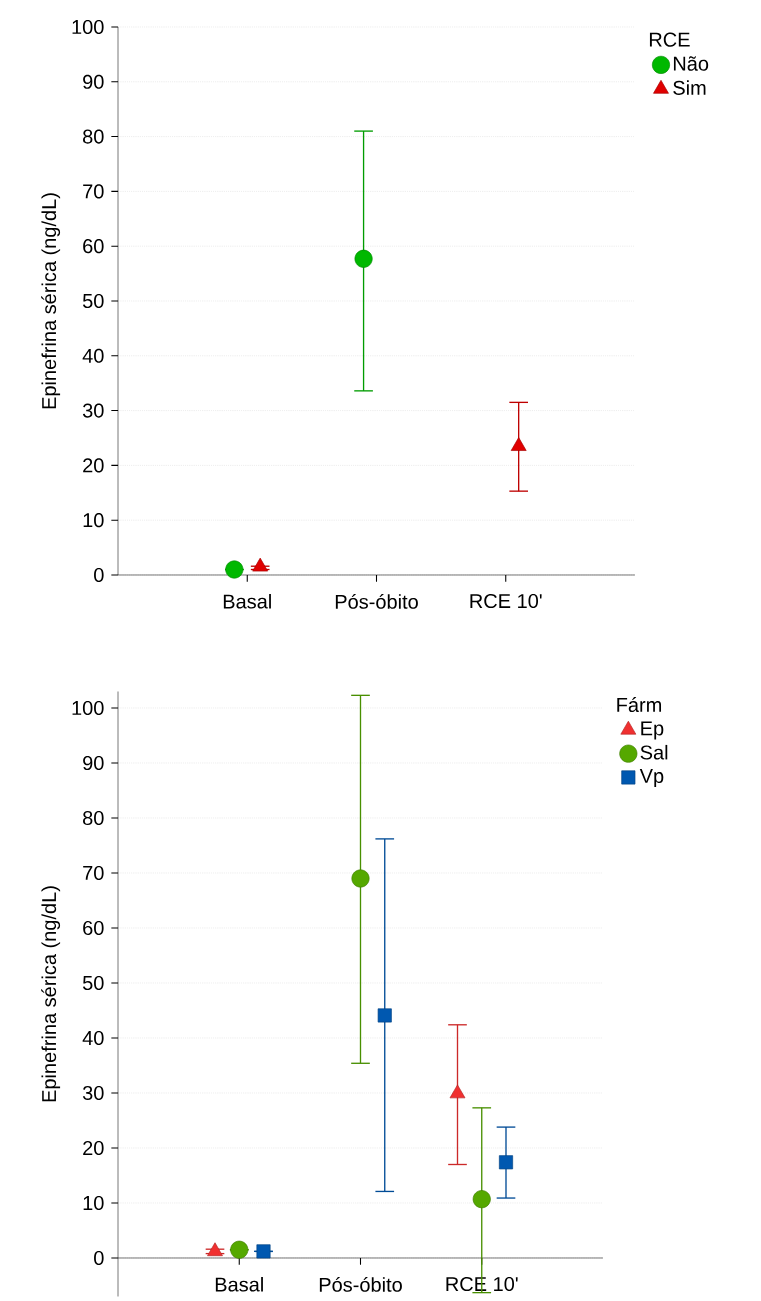  What do you see at coordinates (691, 63) in the screenshot?
I see `legend-label: Não` at bounding box center [691, 63].